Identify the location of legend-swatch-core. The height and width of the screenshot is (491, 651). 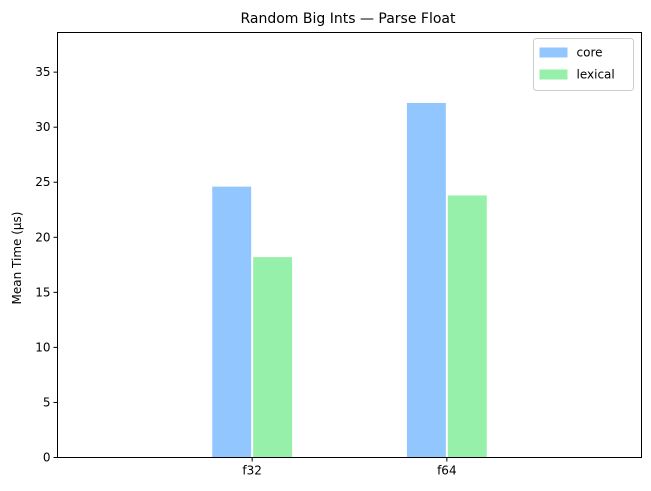
(553, 52).